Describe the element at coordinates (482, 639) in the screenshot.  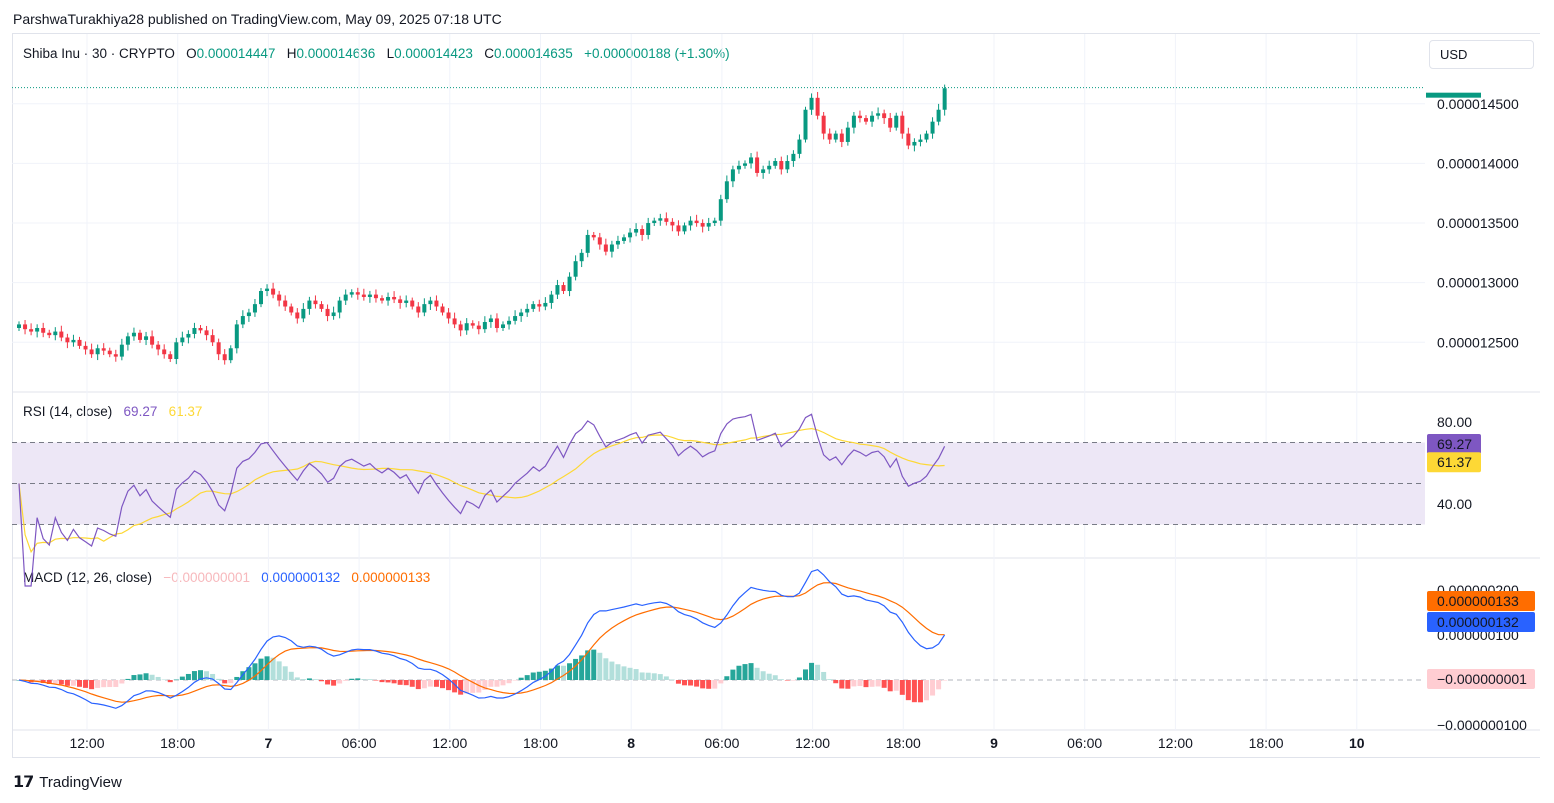
I see `macd-line` at that location.